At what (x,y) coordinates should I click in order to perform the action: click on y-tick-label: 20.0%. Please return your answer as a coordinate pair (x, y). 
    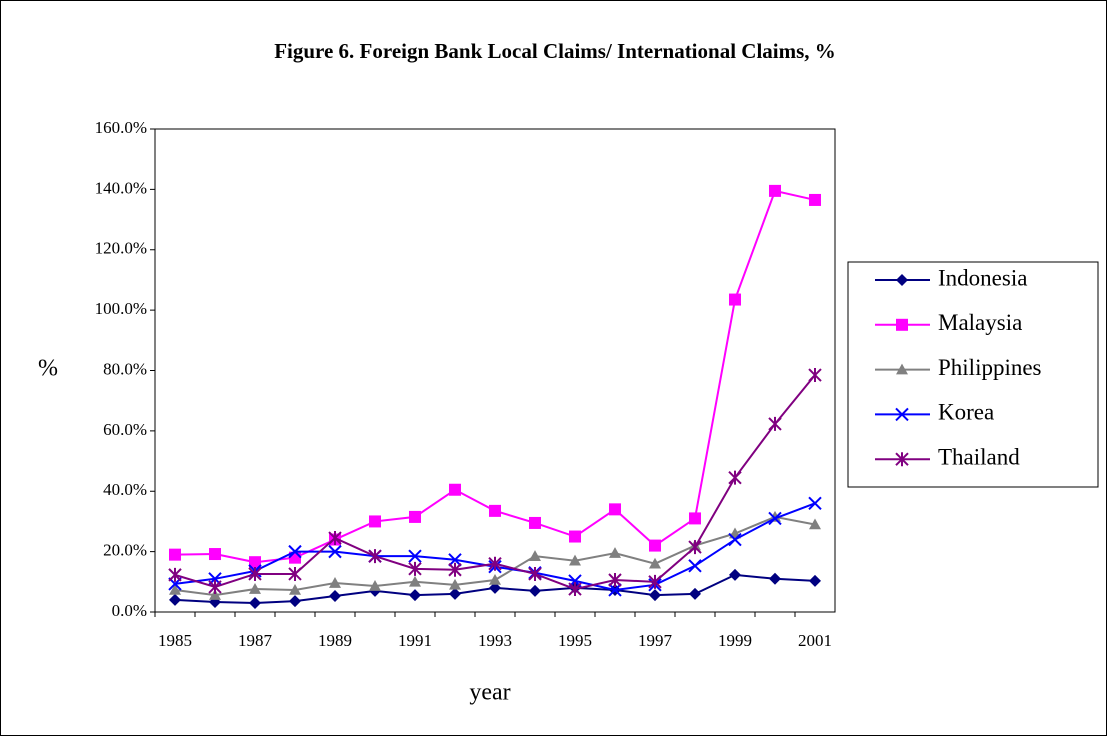
    Looking at the image, I should click on (125, 550).